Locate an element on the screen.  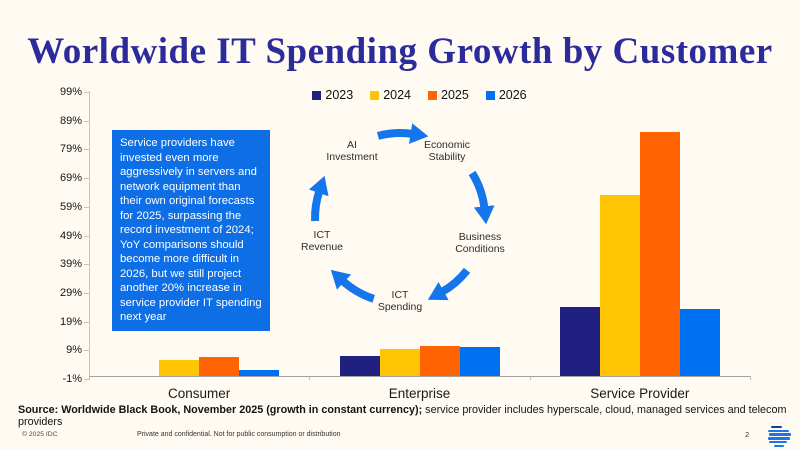
footer-copyright: © 2025 IDC is located at coordinates (40, 434).